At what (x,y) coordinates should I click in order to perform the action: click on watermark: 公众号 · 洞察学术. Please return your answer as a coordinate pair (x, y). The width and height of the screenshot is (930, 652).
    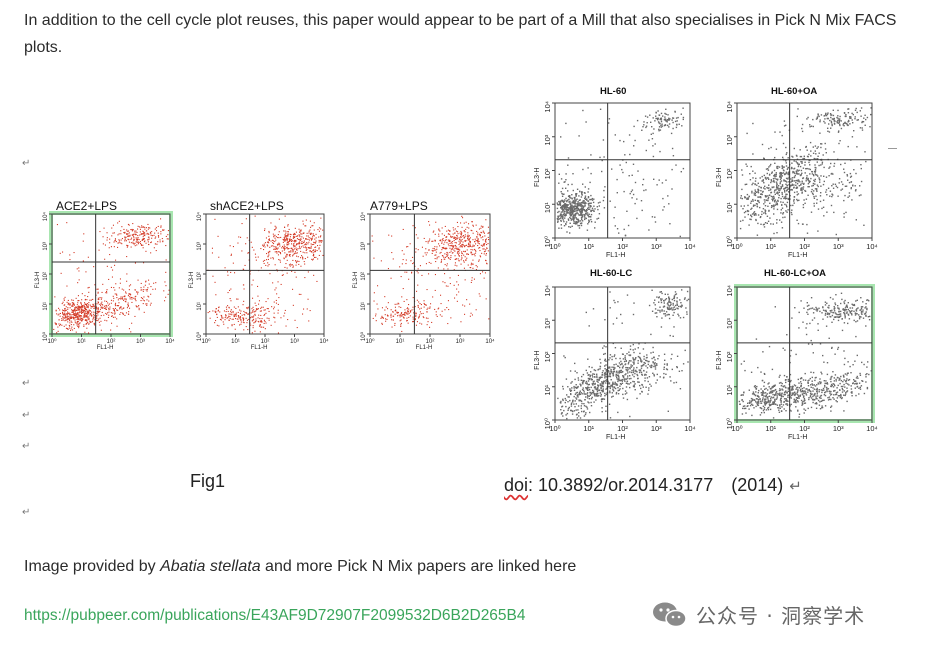
    Looking at the image, I should click on (758, 614).